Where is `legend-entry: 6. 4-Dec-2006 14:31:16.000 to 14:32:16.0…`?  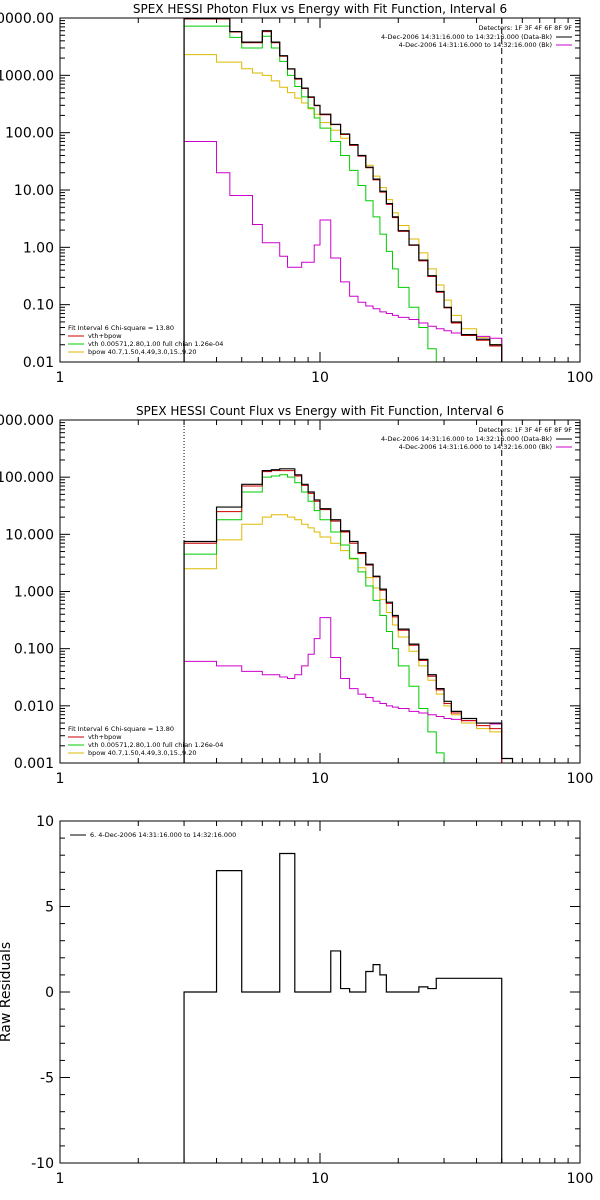
legend-entry: 6. 4-Dec-2006 14:31:16.000 to 14:32:16.0… is located at coordinates (163, 835).